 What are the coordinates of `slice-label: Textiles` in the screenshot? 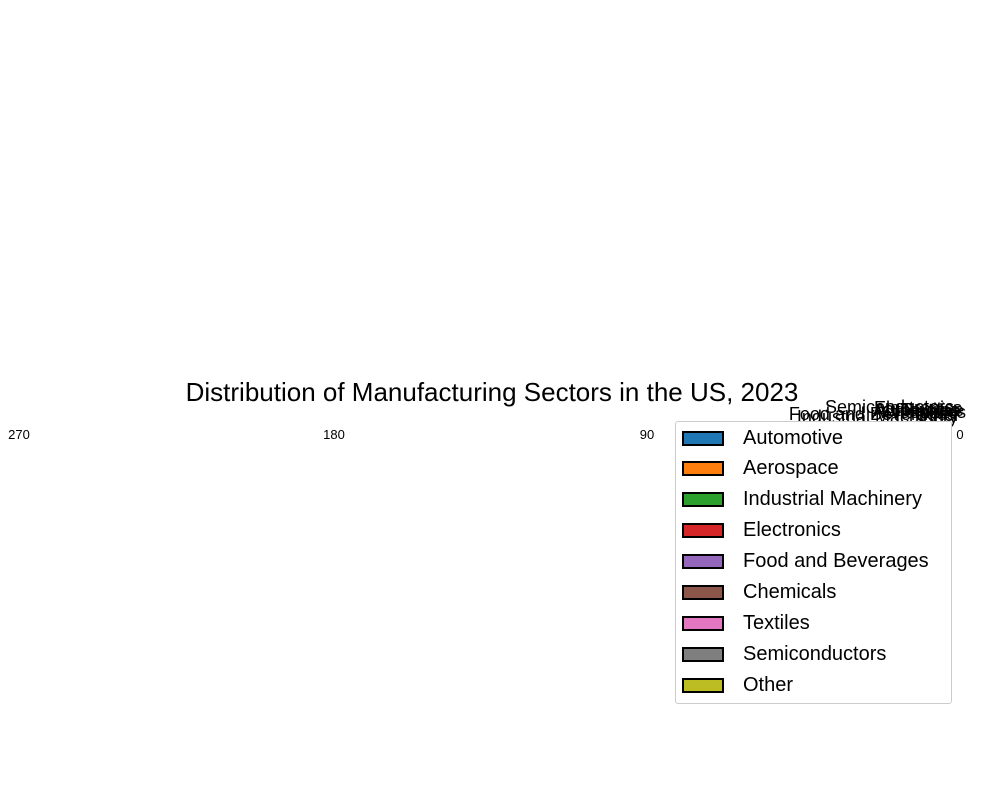 It's located at (930, 410).